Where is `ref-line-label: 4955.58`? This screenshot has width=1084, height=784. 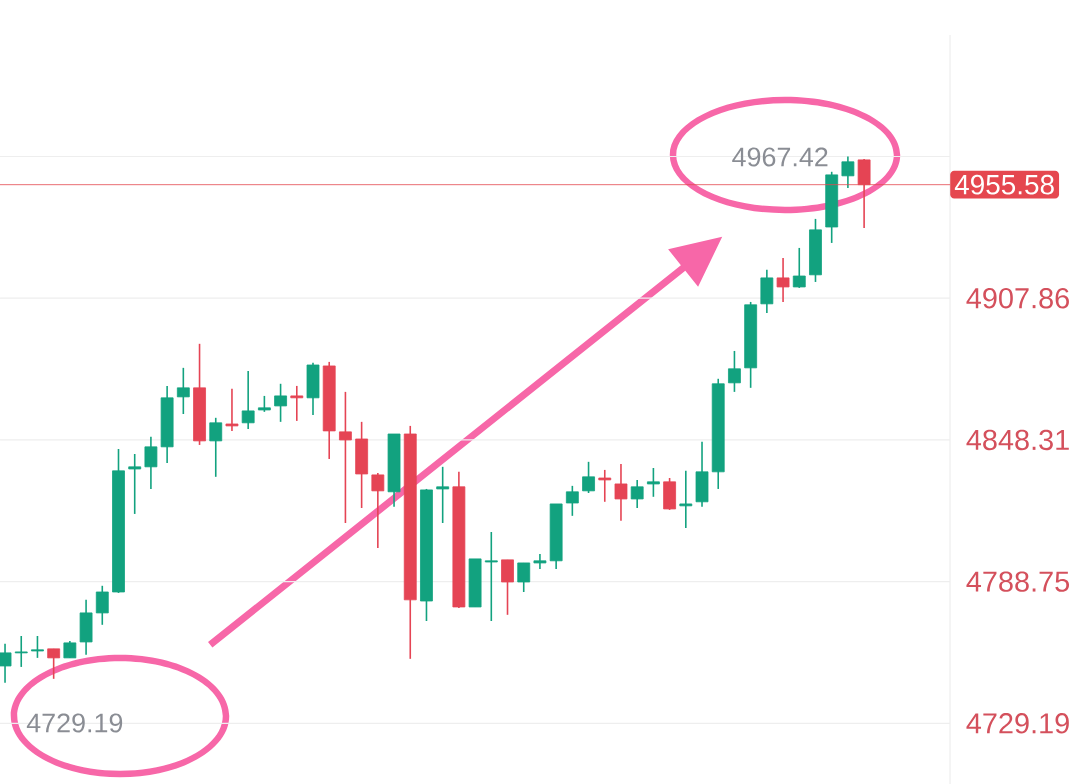
ref-line-label: 4955.58 is located at coordinates (1004, 184).